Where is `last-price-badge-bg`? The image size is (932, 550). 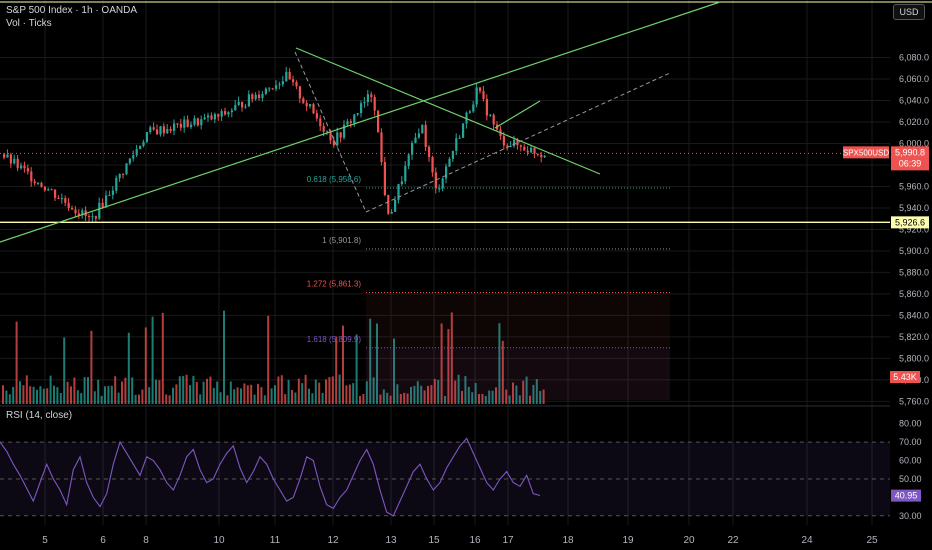 last-price-badge-bg is located at coordinates (910, 158).